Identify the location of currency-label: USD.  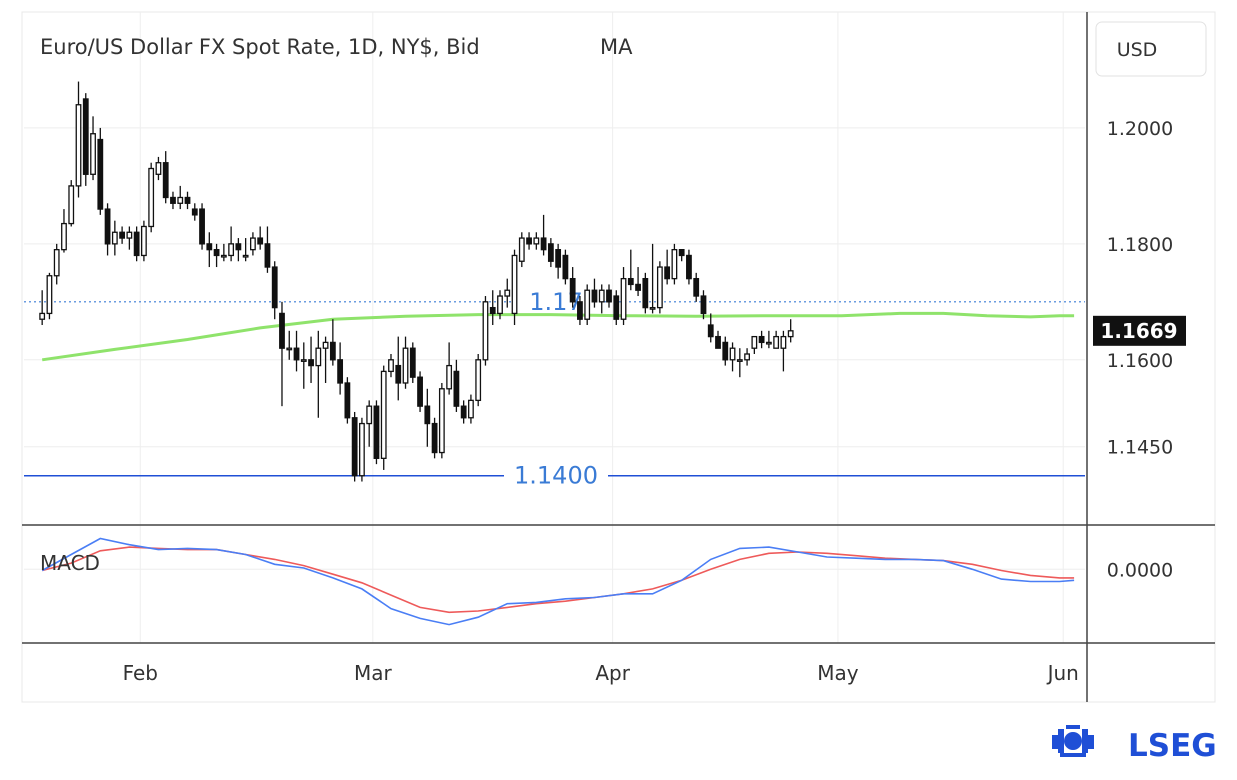
(1137, 50).